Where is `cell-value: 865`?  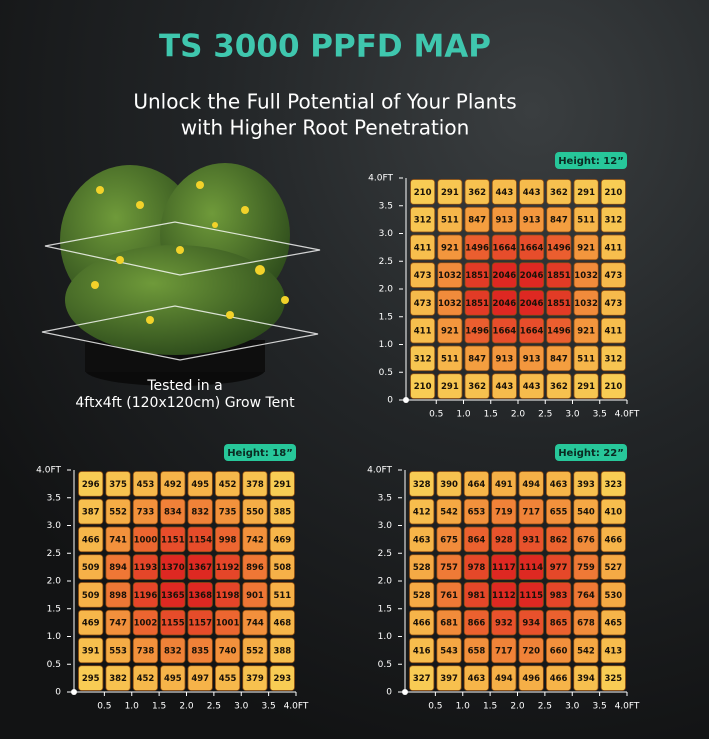
cell-value: 865 is located at coordinates (559, 624).